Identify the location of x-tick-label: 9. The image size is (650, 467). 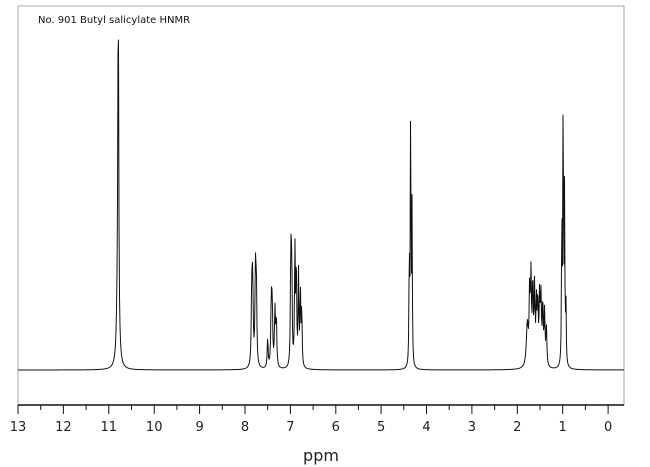
(199, 427).